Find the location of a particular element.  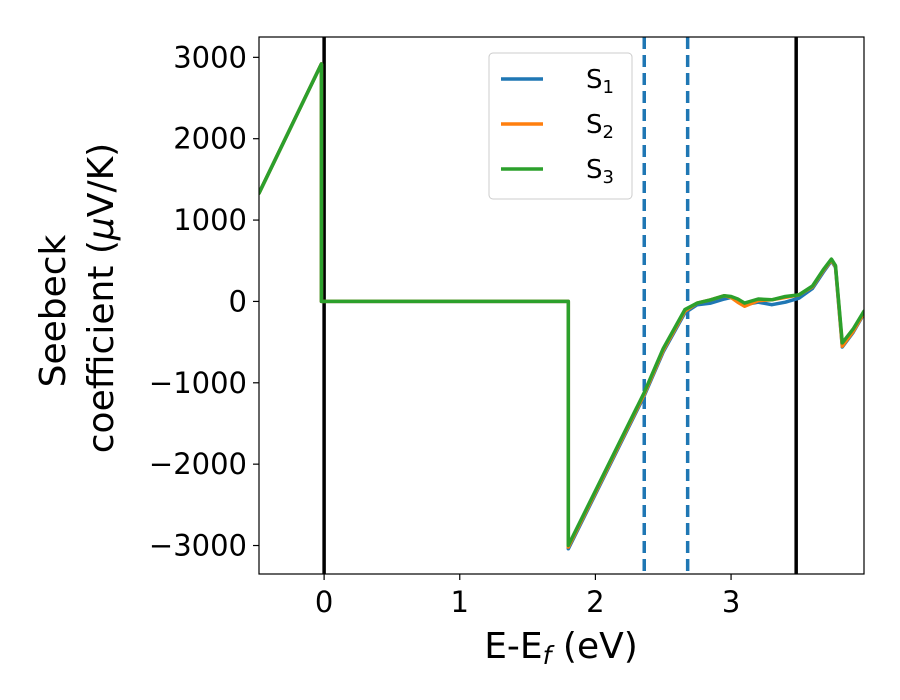

y-tick-label: −3000 is located at coordinates (198, 546).